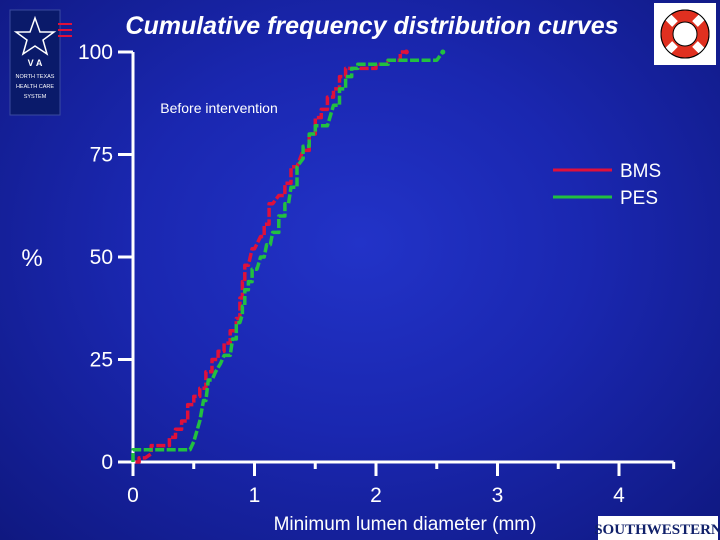  I want to click on star-icon, so click(35, 35).